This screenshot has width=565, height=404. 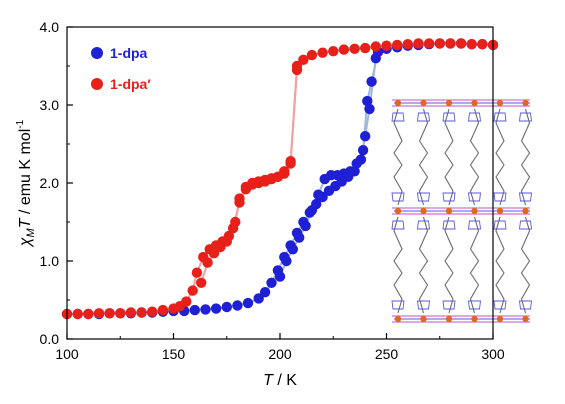 I want to click on y-tick-label: 1.0, so click(x=50, y=261).